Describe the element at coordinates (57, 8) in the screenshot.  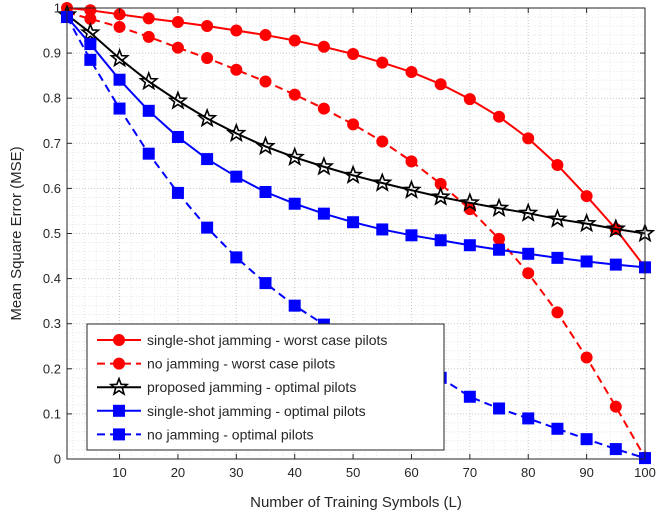
I see `y-tick-label: 1` at that location.